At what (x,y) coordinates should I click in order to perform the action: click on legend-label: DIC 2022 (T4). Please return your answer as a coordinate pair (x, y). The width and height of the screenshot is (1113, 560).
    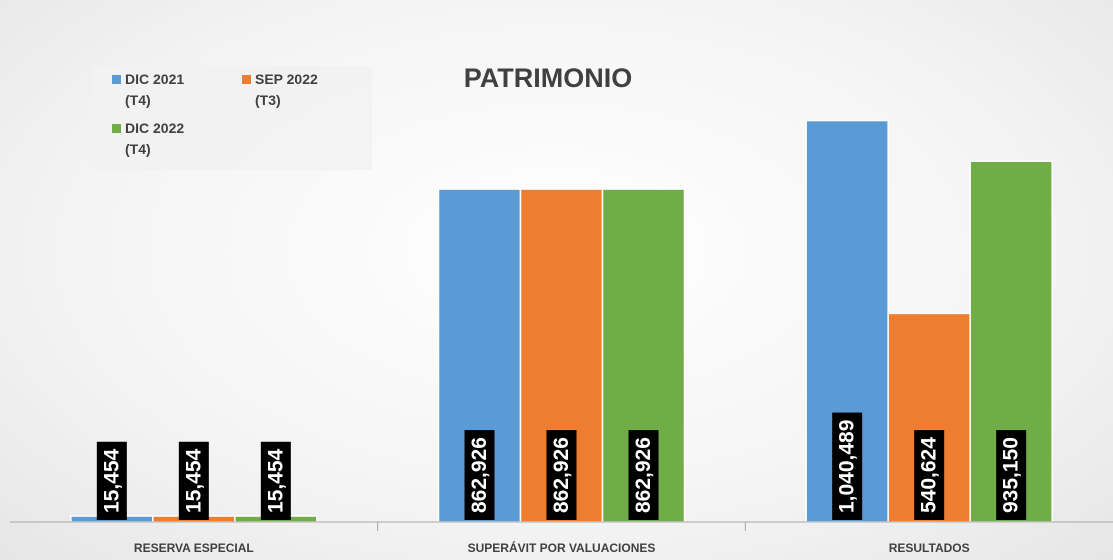
    Looking at the image, I should click on (155, 138).